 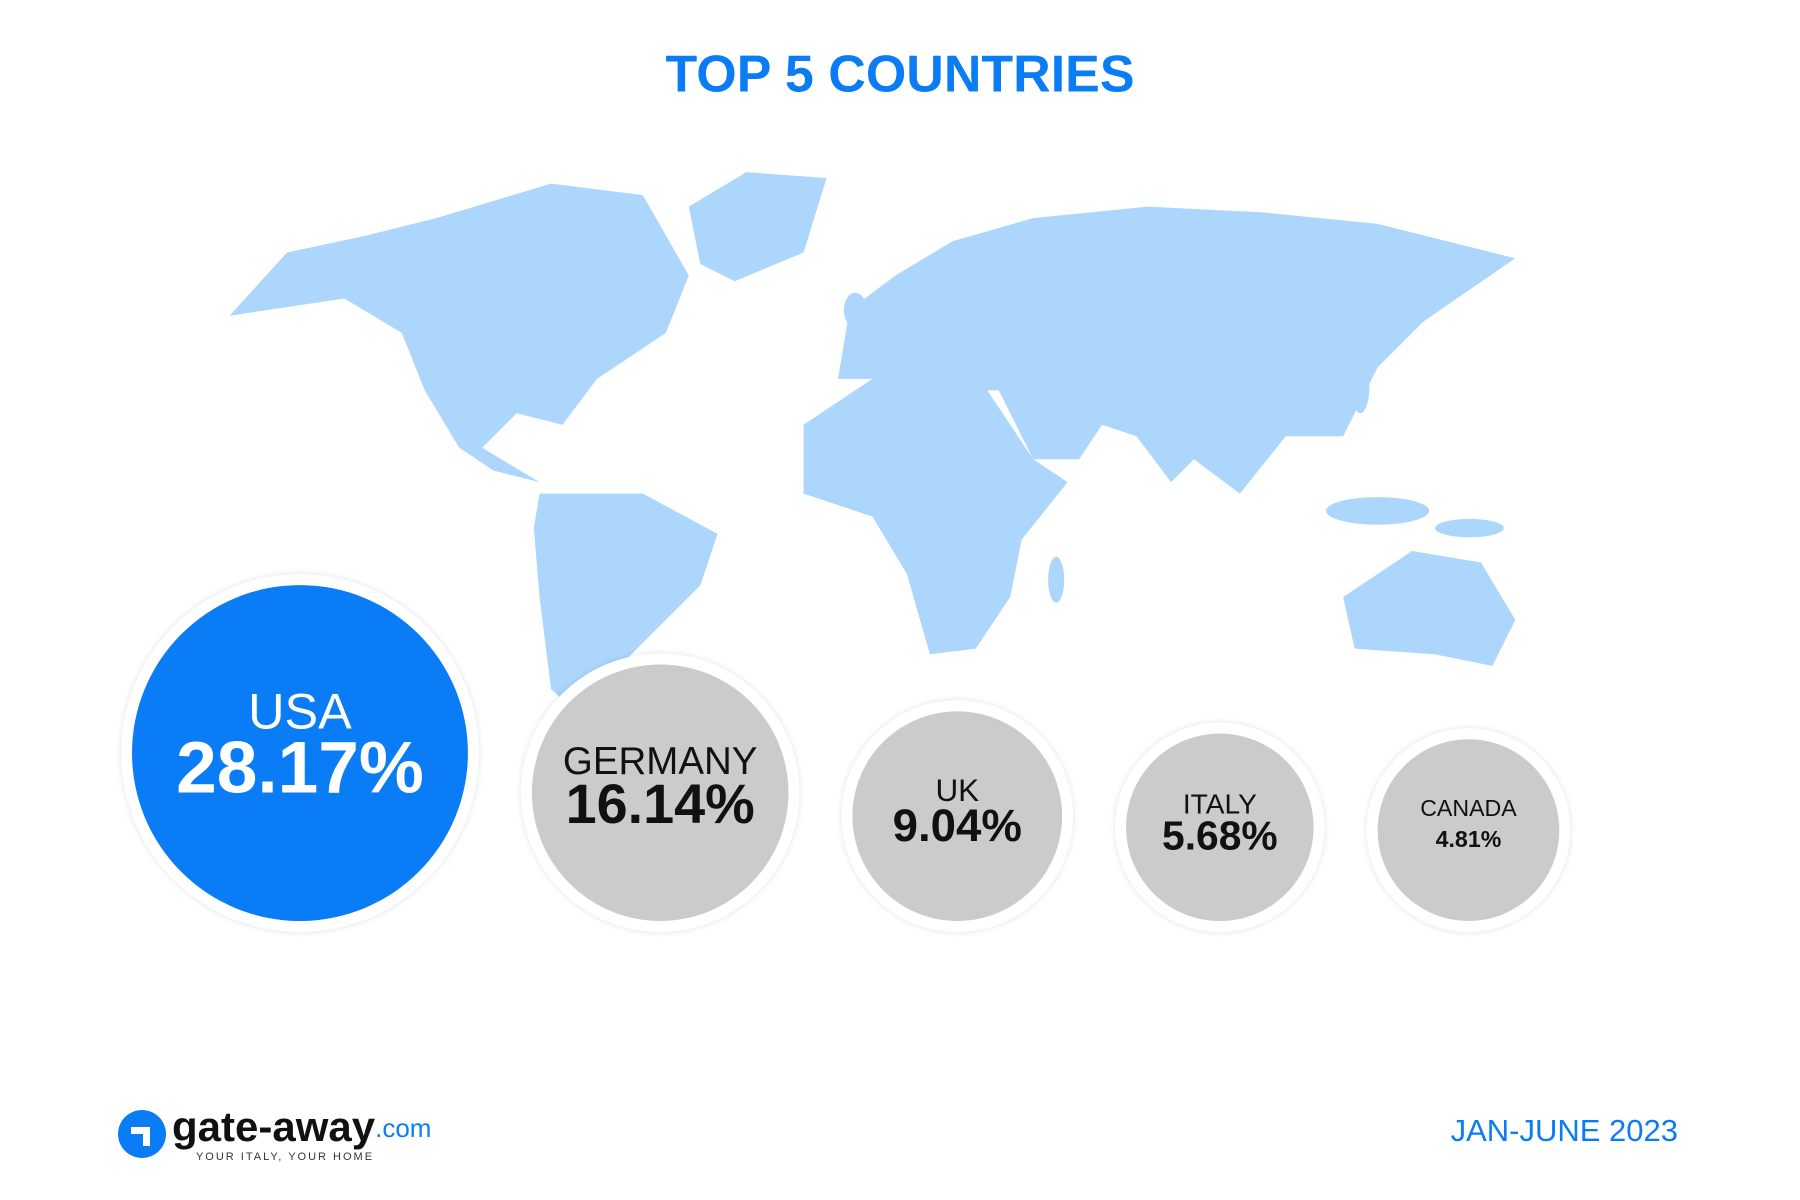 What do you see at coordinates (1220, 835) in the screenshot?
I see `value-label: 5.68%` at bounding box center [1220, 835].